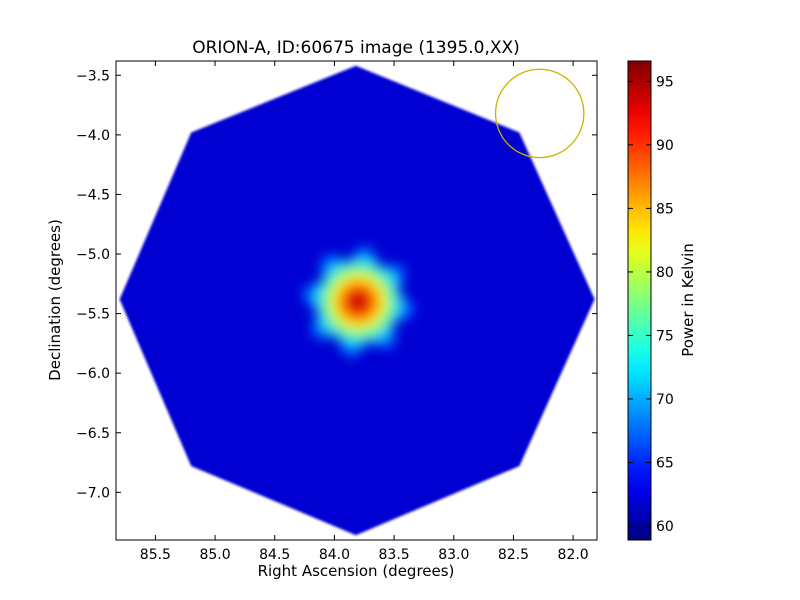  What do you see at coordinates (665, 209) in the screenshot?
I see `colorbar-tick-label: 85` at bounding box center [665, 209].